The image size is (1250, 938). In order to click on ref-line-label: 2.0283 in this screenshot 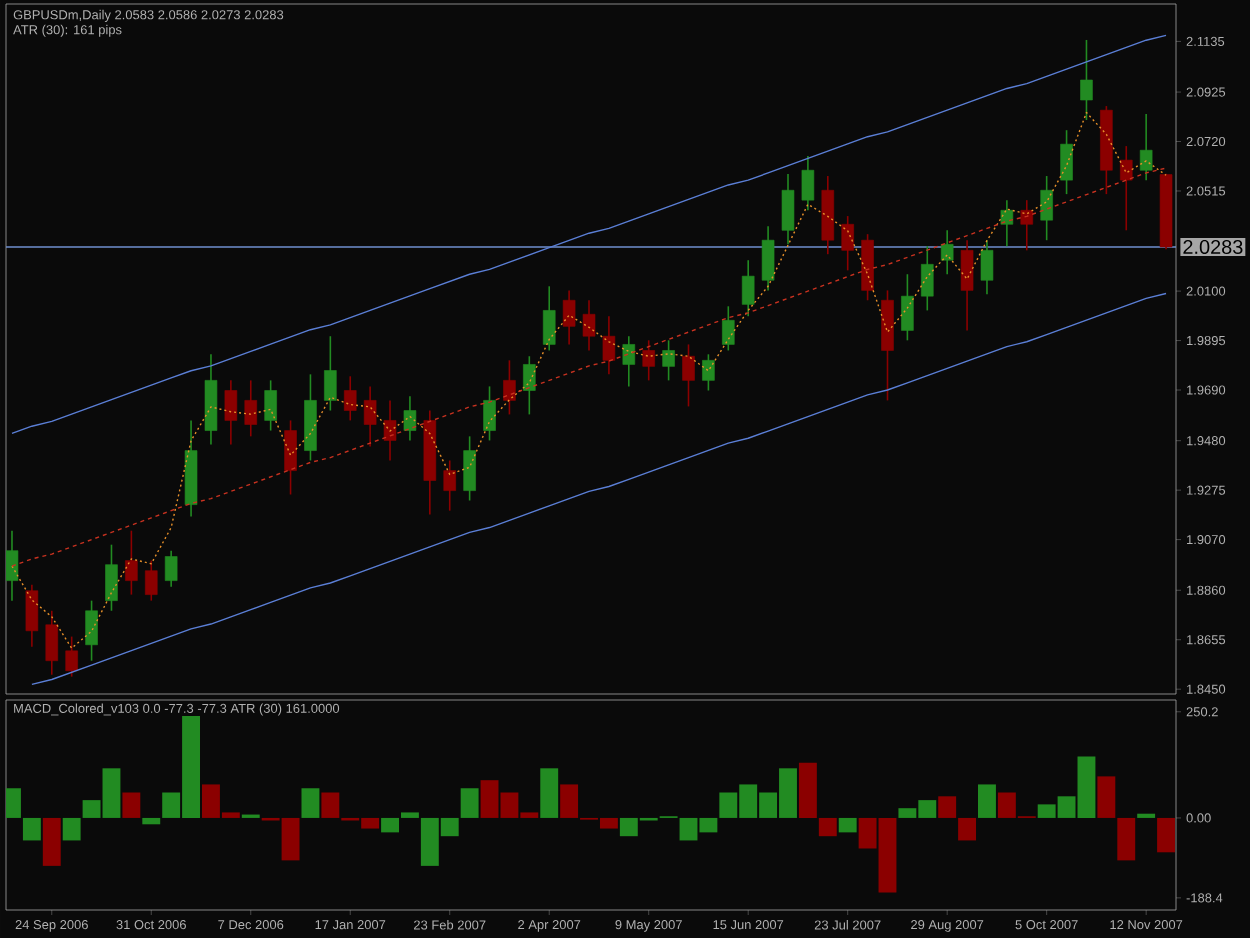, I will do `click(1213, 246)`.